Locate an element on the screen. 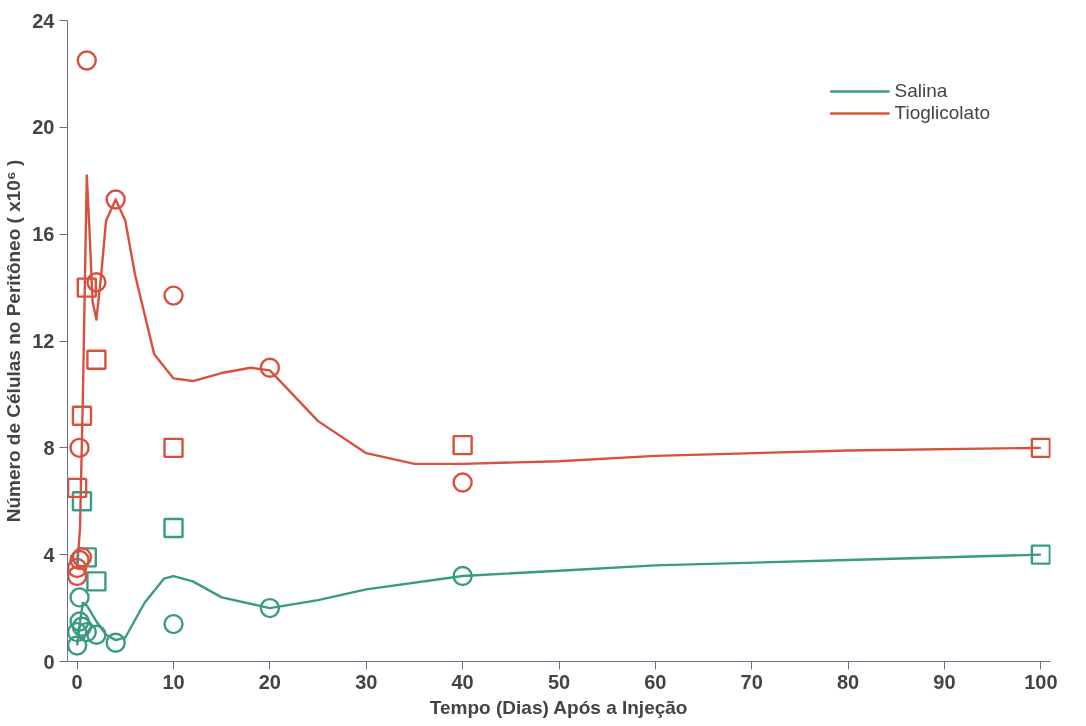  x-tick-label: 10 is located at coordinates (173, 681).